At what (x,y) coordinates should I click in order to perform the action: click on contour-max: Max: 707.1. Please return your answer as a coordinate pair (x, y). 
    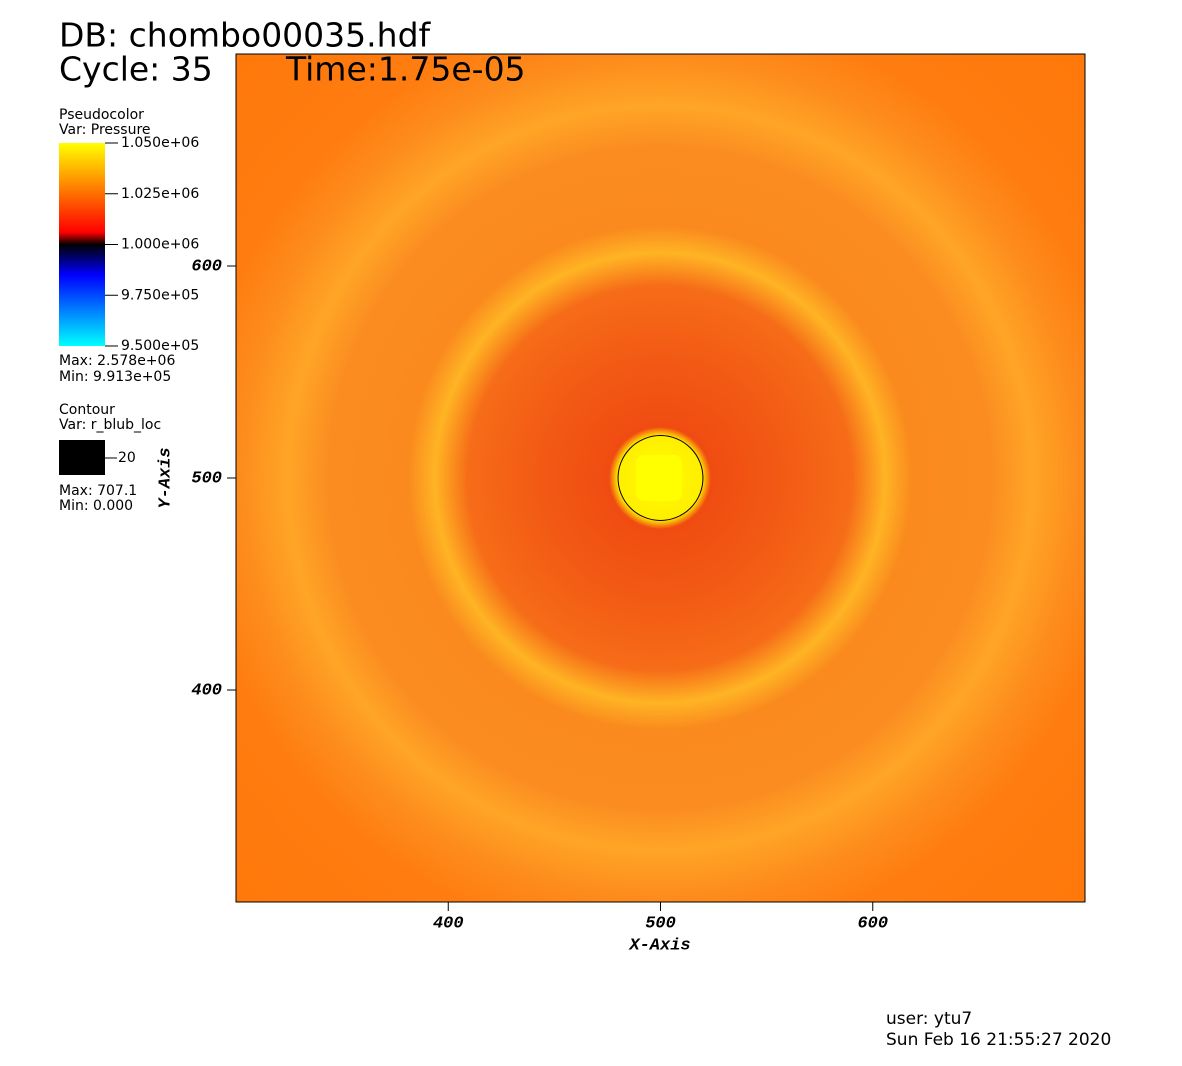
    Looking at the image, I should click on (98, 491).